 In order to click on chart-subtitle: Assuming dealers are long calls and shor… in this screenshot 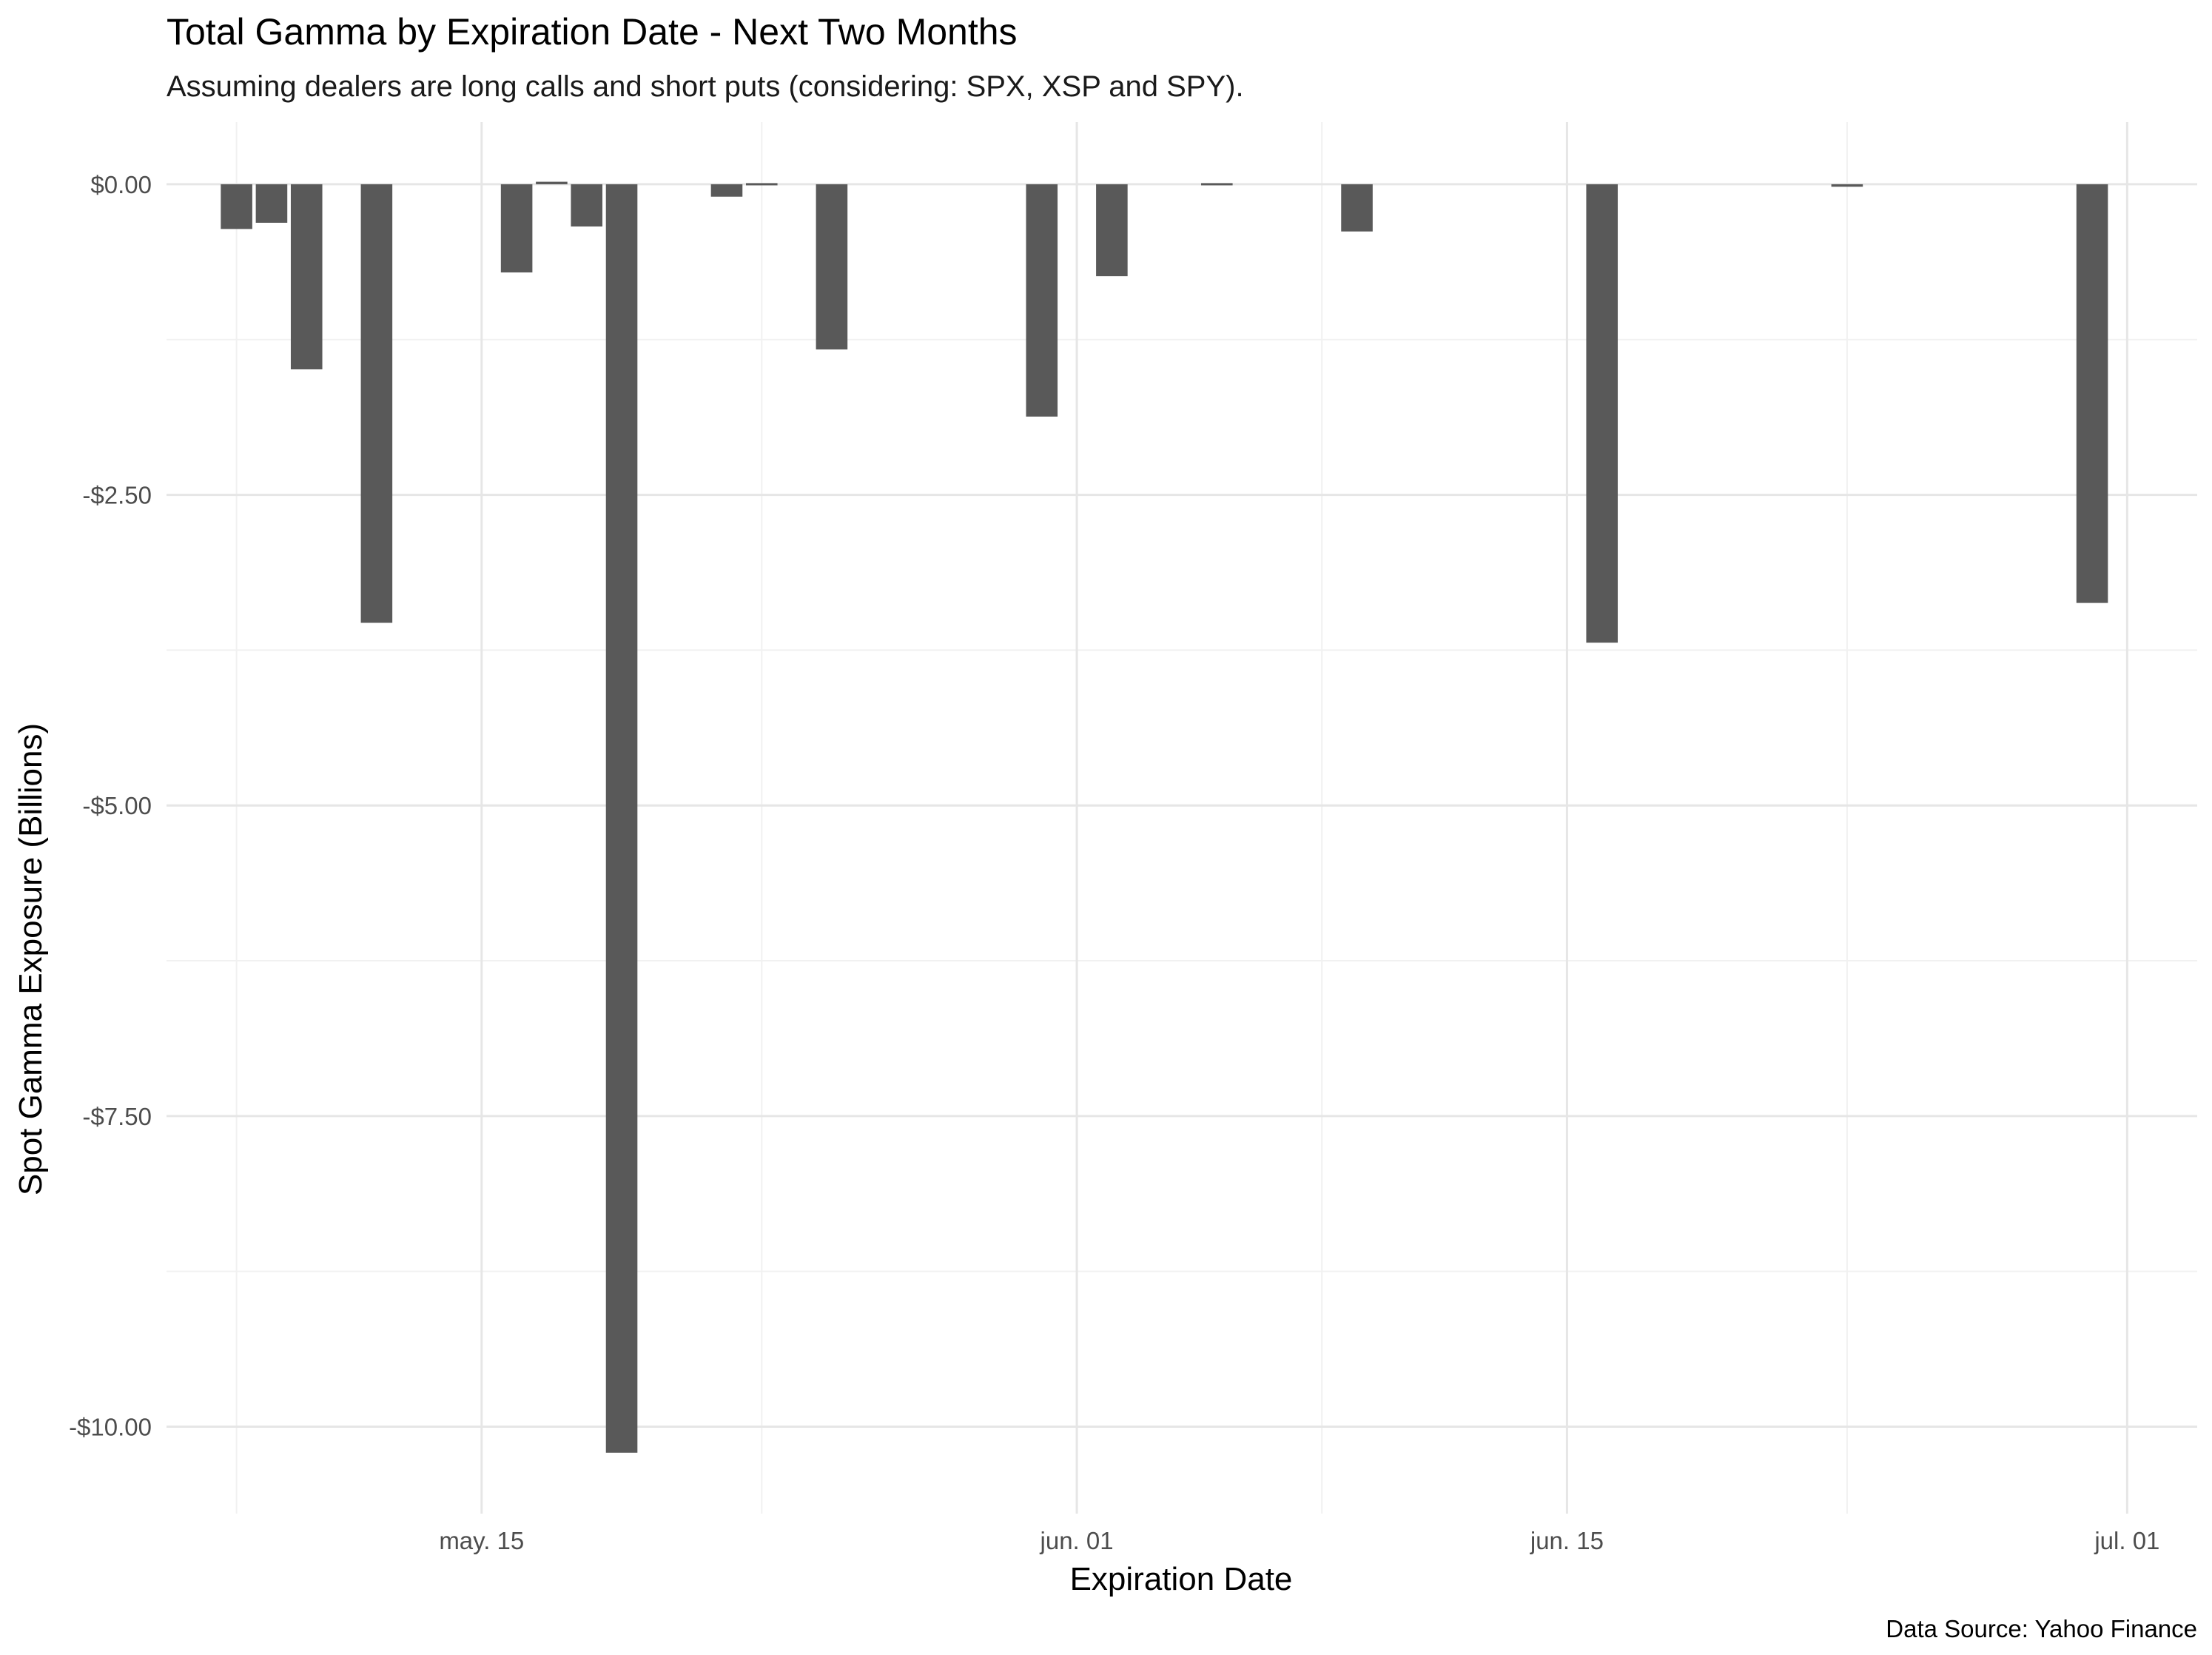, I will do `click(706, 86)`.